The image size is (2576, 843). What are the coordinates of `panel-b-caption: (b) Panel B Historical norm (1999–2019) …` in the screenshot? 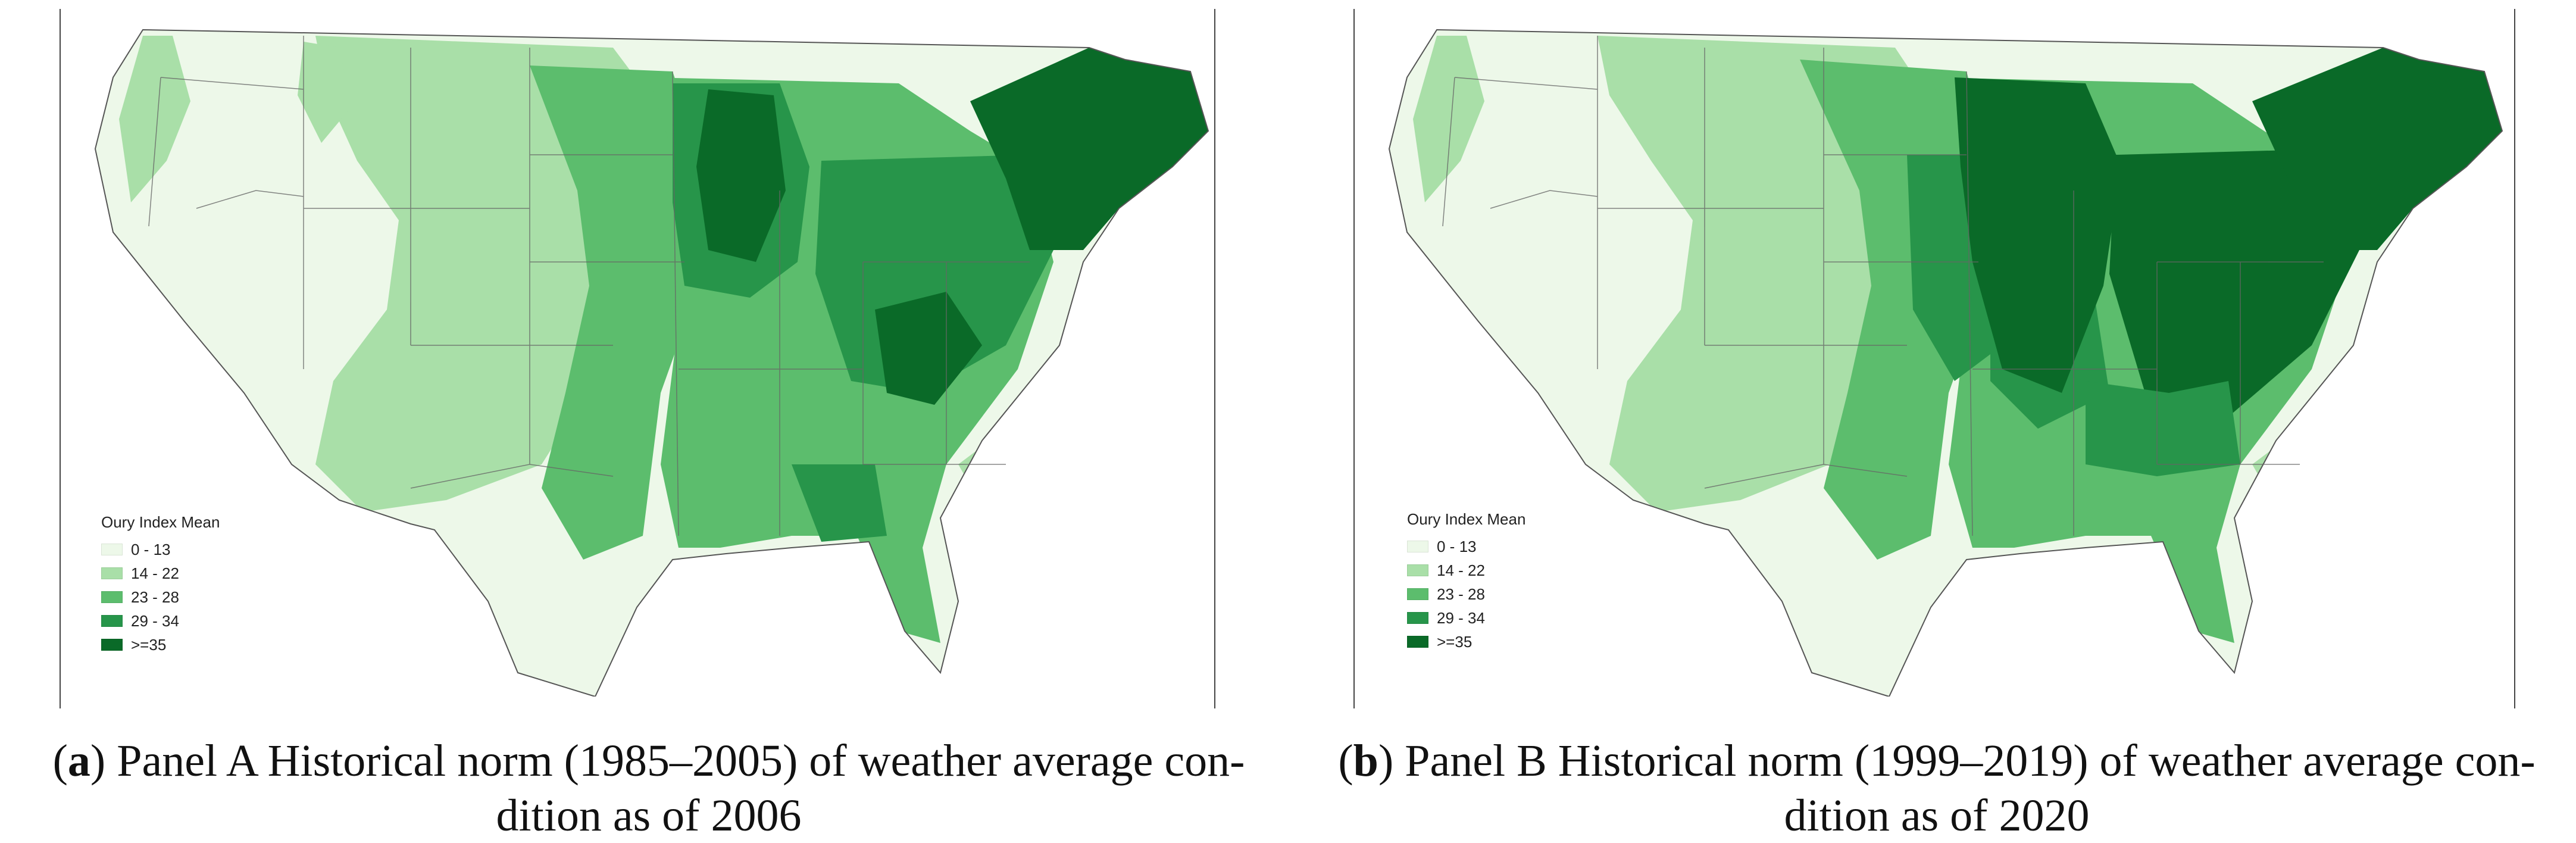 It's located at (1937, 788).